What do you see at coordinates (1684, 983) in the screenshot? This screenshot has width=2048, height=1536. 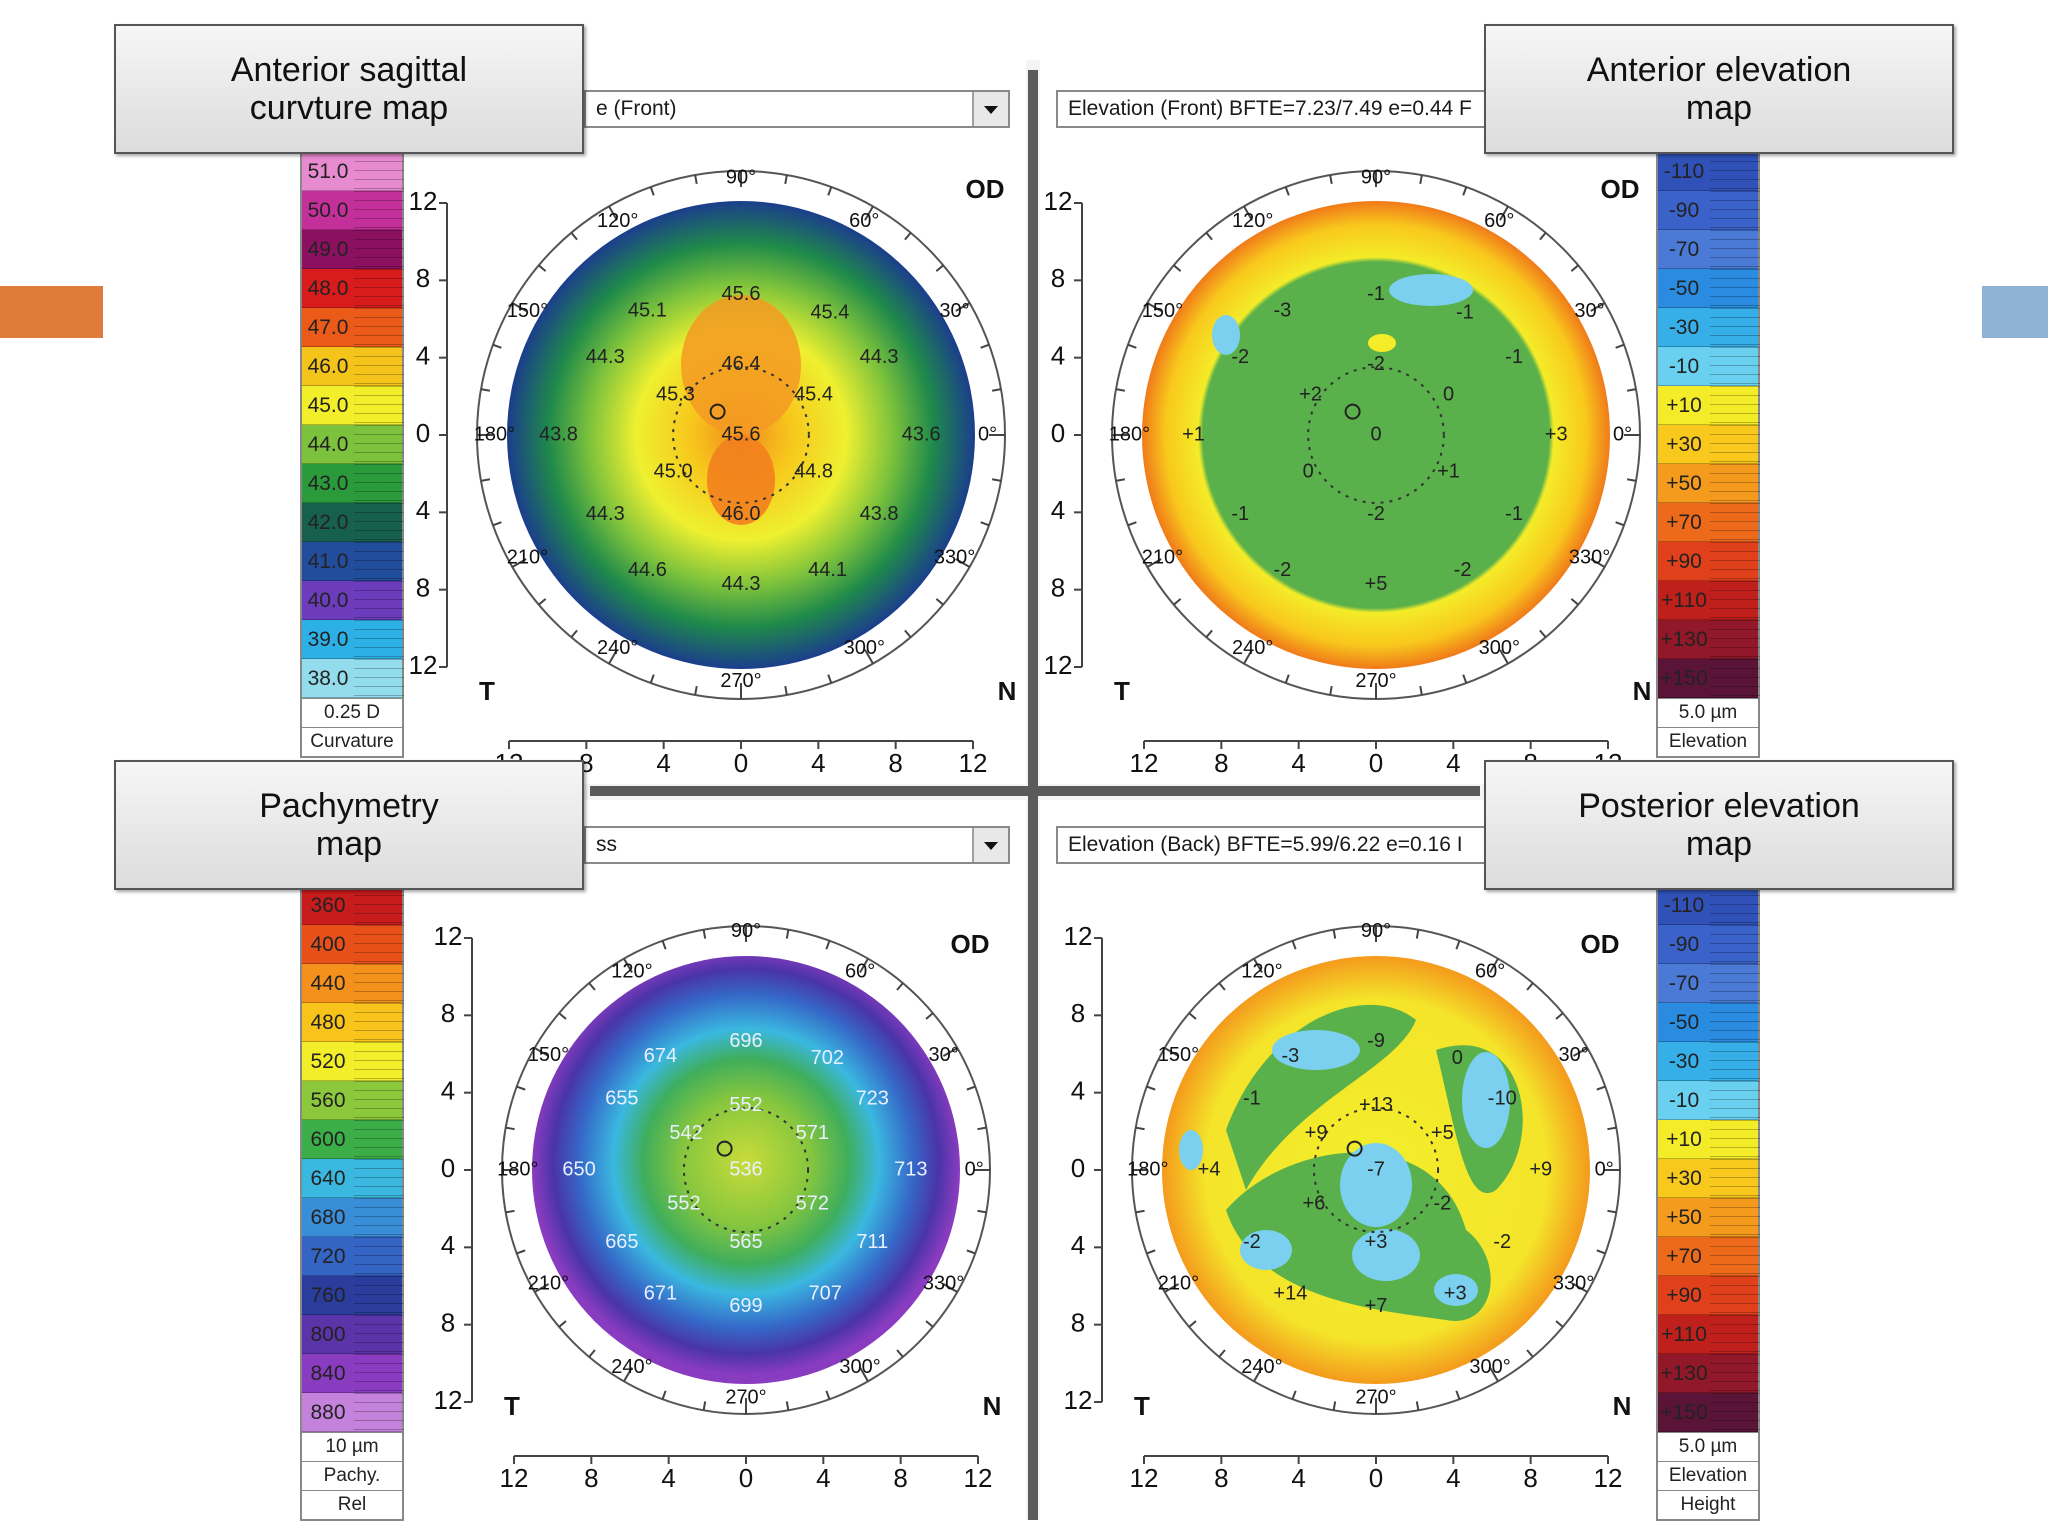 I see `scale-label: -70` at bounding box center [1684, 983].